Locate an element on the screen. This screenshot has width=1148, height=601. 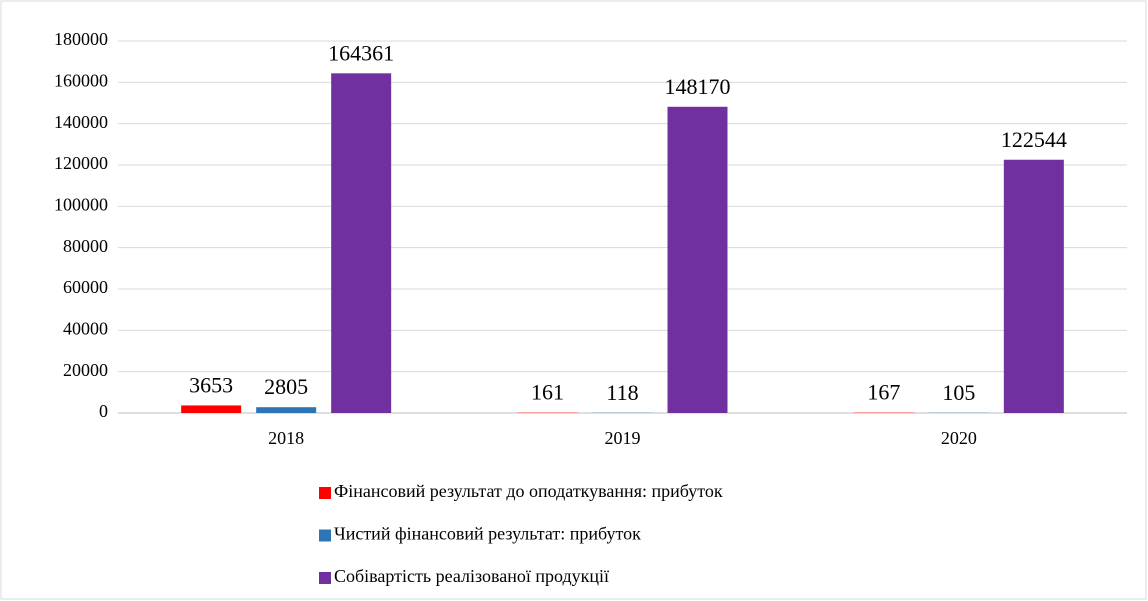
data-label: 148170 is located at coordinates (698, 86).